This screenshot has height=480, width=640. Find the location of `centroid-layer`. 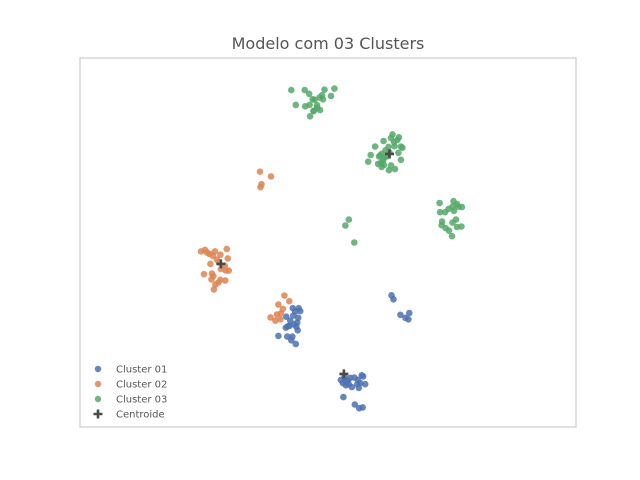

centroid-layer is located at coordinates (305, 264).